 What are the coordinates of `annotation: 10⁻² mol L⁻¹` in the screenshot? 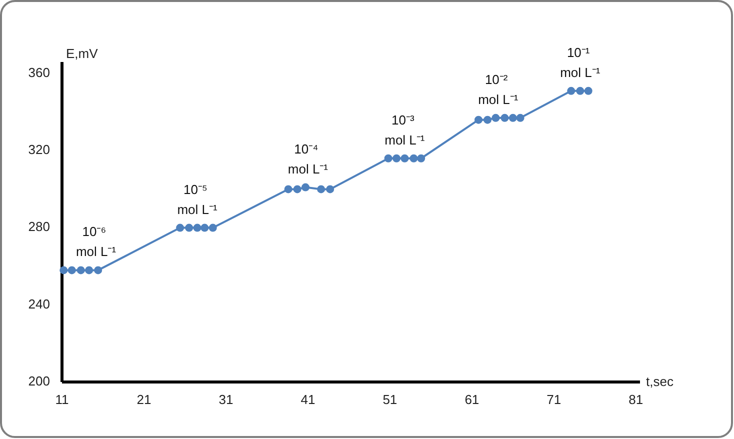 It's located at (498, 89).